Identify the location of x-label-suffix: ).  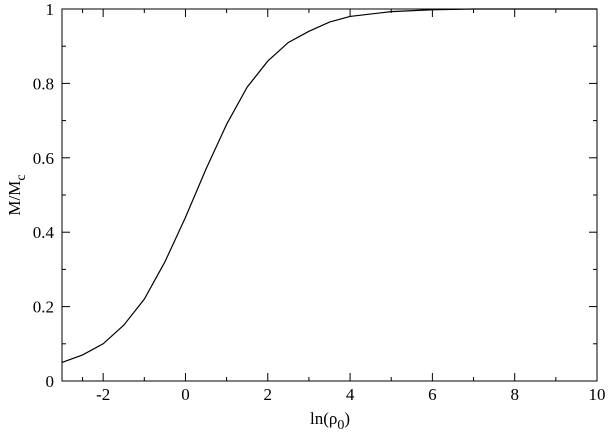
(347, 418).